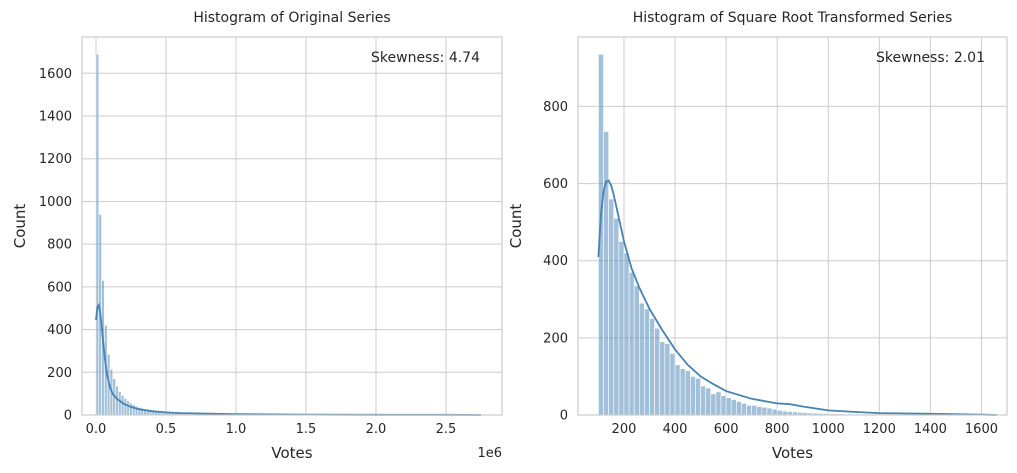 This screenshot has height=473, width=1017. What do you see at coordinates (879, 429) in the screenshot?
I see `x-tick-label: 1200` at bounding box center [879, 429].